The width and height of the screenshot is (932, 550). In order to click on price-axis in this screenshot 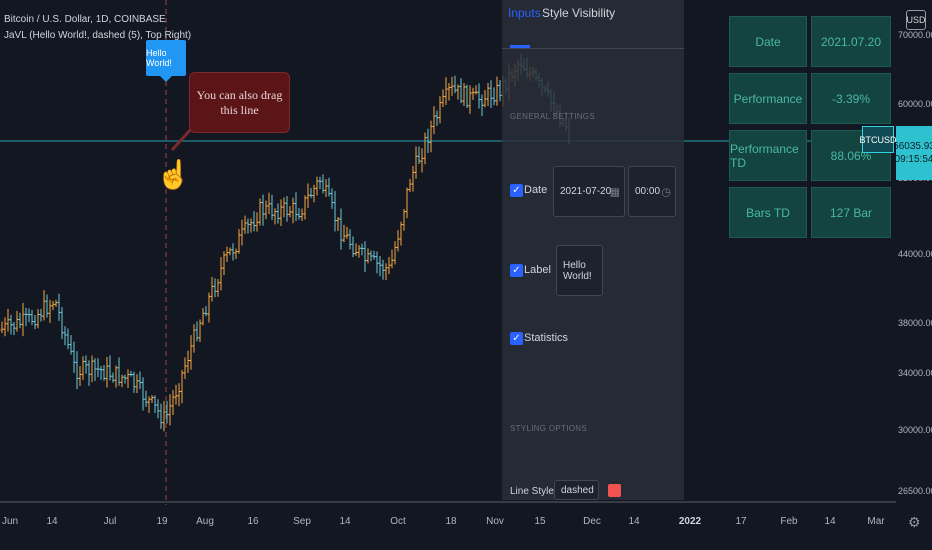, I will do `click(914, 255)`.